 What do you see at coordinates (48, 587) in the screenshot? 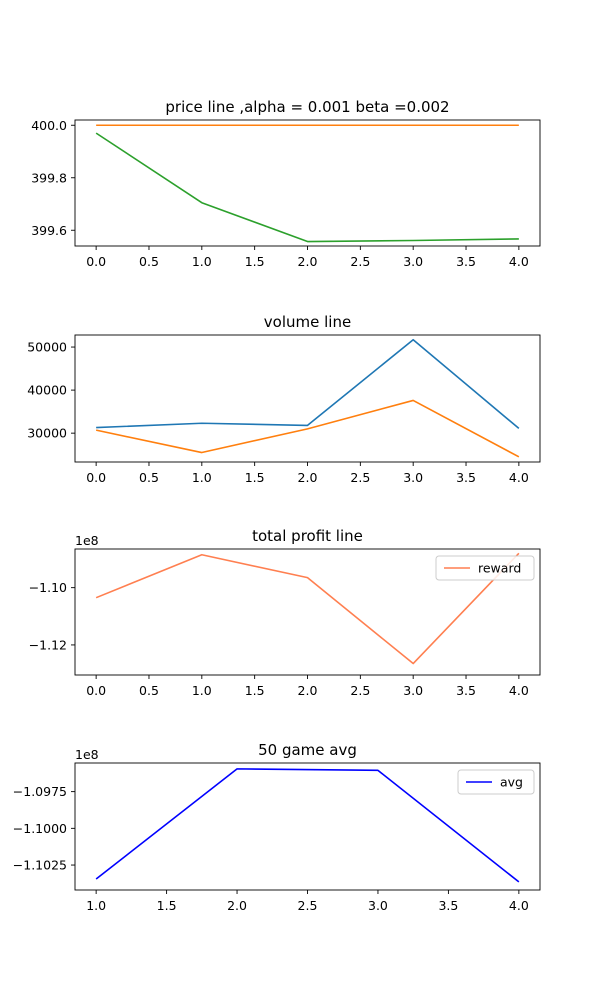
I see `y-tick-label: −1.10` at bounding box center [48, 587].